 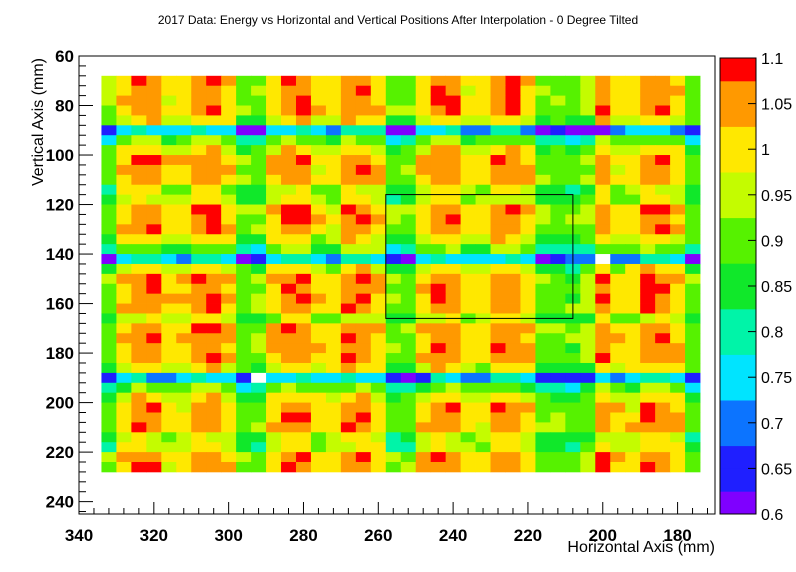 I want to click on colorbar-band, so click(x=738, y=320).